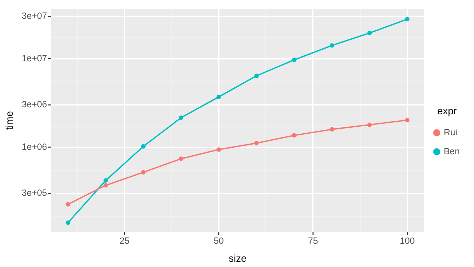 The height and width of the screenshot is (267, 474). I want to click on x-axis-title: size, so click(238, 259).